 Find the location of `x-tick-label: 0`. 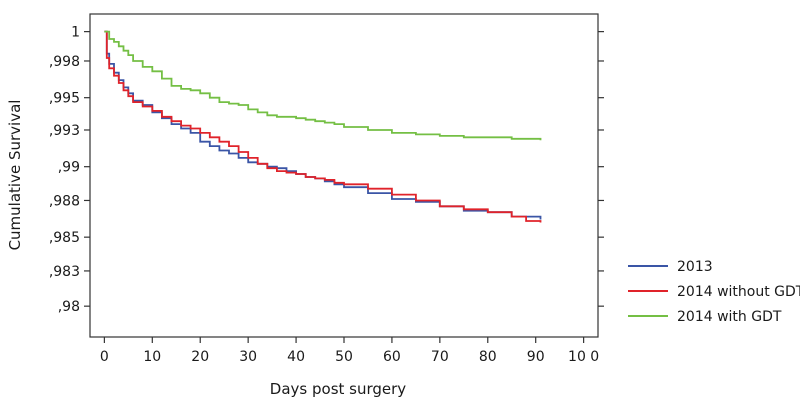

x-tick-label: 0 is located at coordinates (104, 357).